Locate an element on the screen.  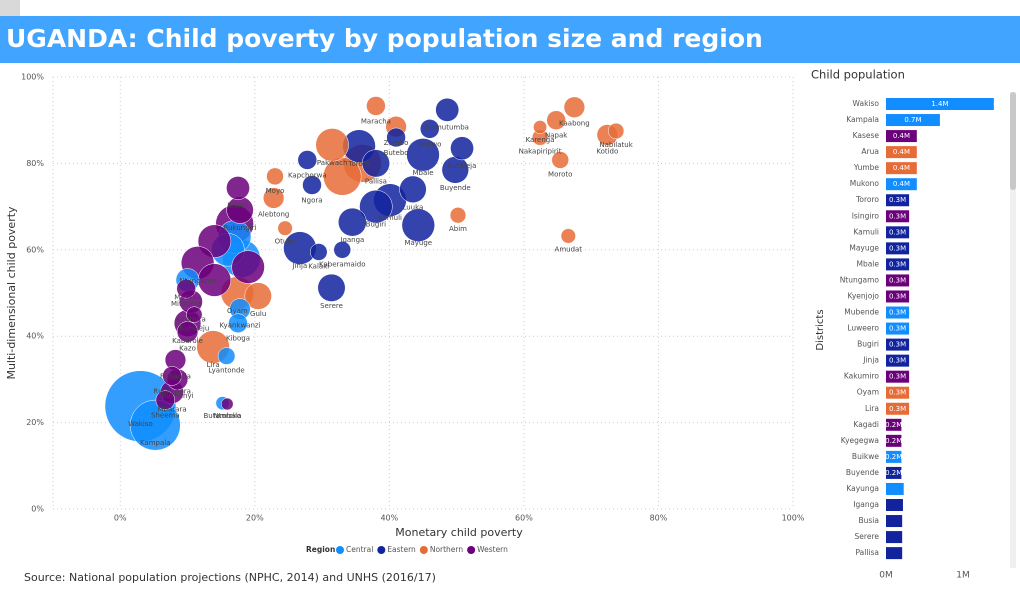
category-label: Mayuge is located at coordinates (864, 247).